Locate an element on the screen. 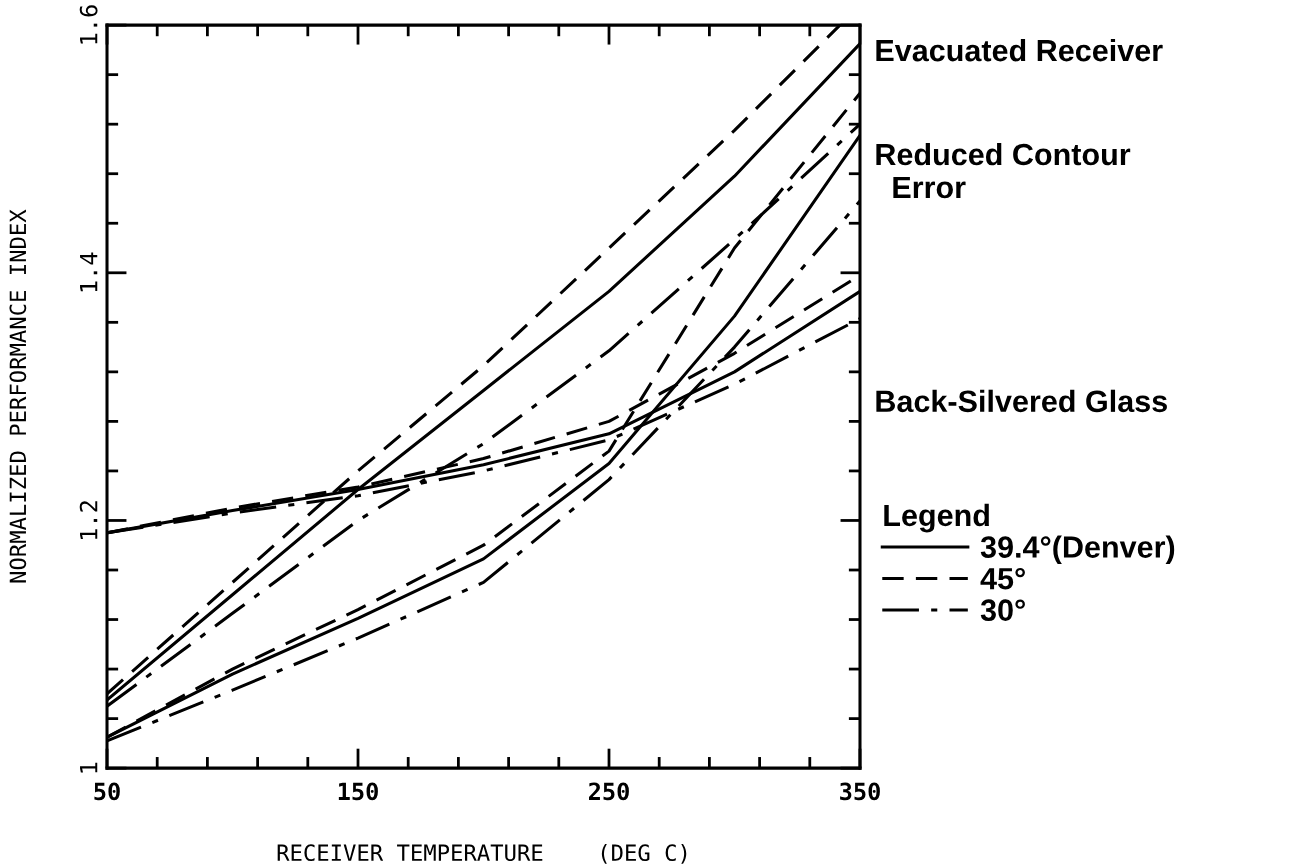 The height and width of the screenshot is (866, 1305). y-tick-label: 1.2 is located at coordinates (88, 520).